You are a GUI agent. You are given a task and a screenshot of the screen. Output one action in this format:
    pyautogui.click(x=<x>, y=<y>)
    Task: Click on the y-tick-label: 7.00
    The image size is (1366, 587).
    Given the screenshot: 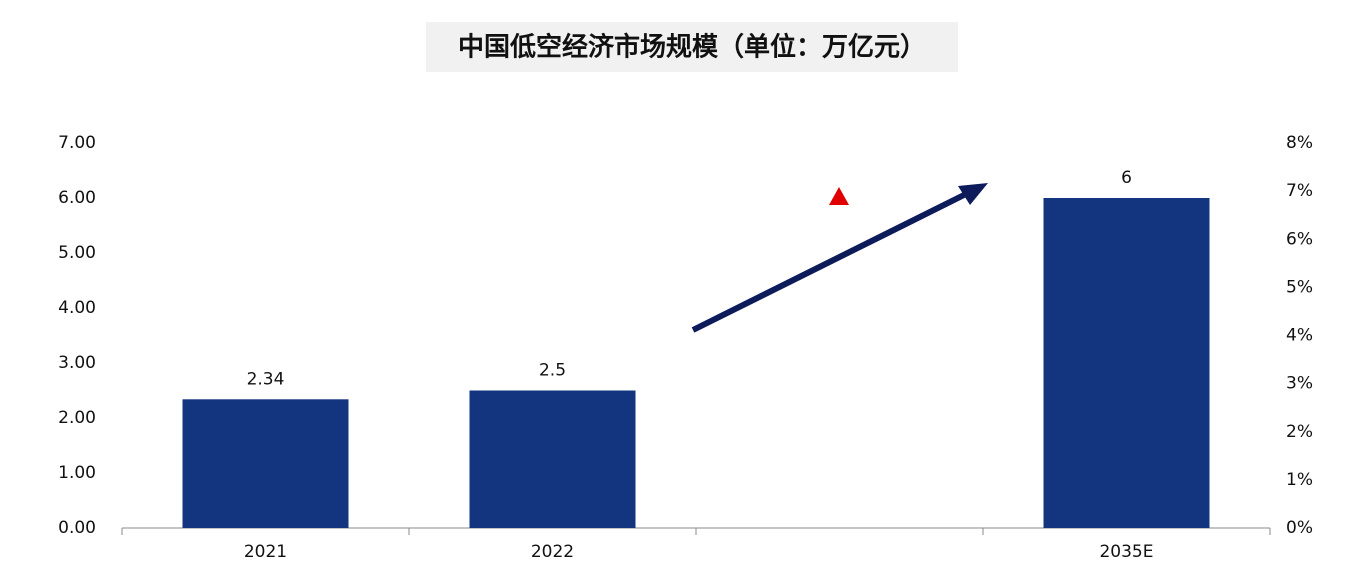 What is the action you would take?
    pyautogui.click(x=77, y=143)
    